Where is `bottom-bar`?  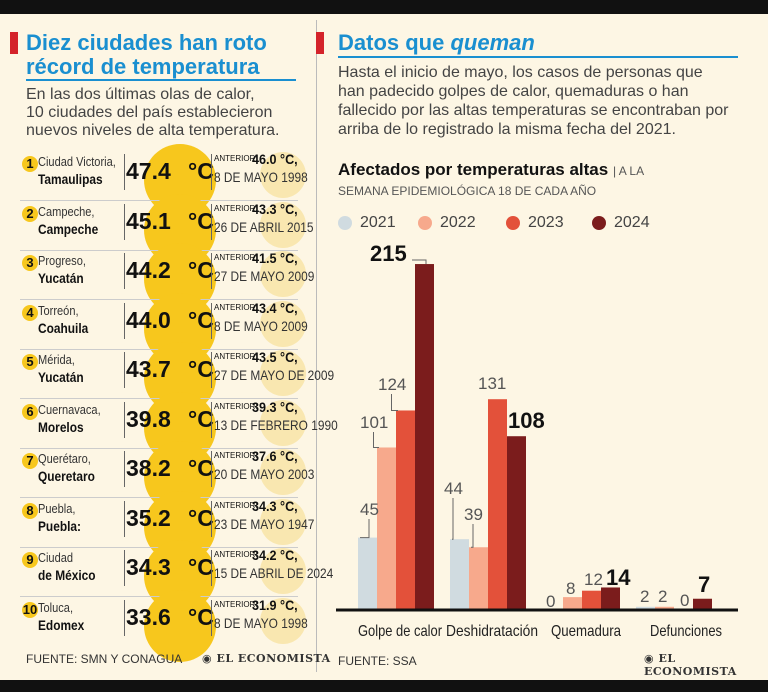
bottom-bar is located at coordinates (384, 686).